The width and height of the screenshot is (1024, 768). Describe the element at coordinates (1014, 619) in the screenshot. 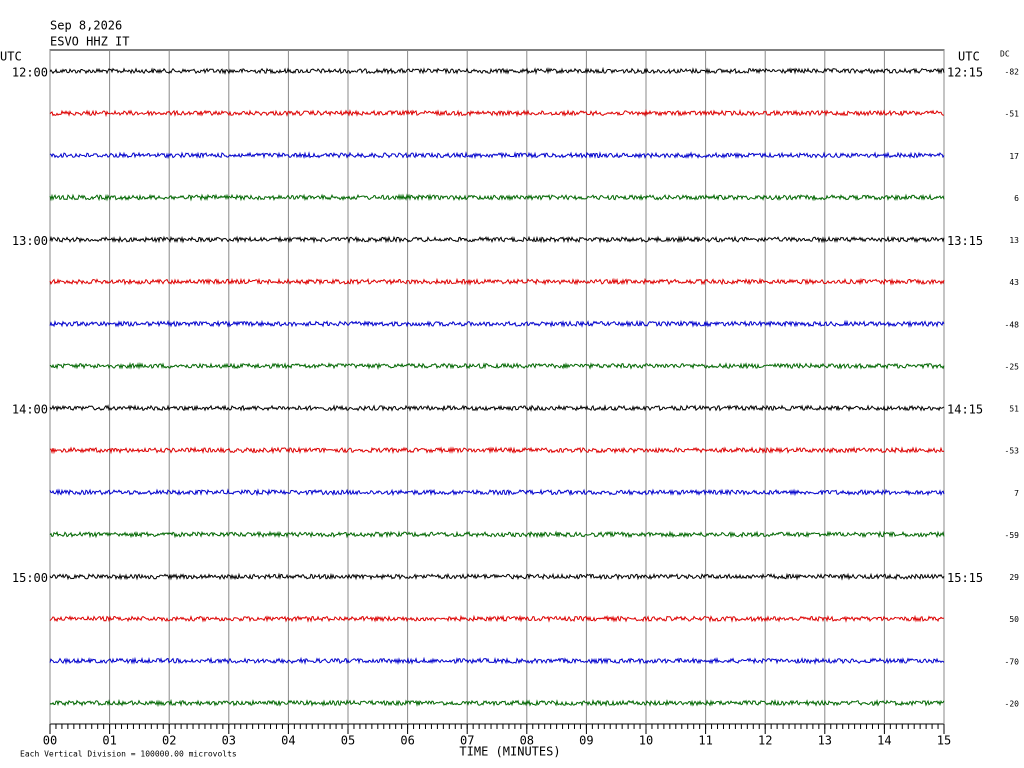

I see `dc-offset: 50` at that location.